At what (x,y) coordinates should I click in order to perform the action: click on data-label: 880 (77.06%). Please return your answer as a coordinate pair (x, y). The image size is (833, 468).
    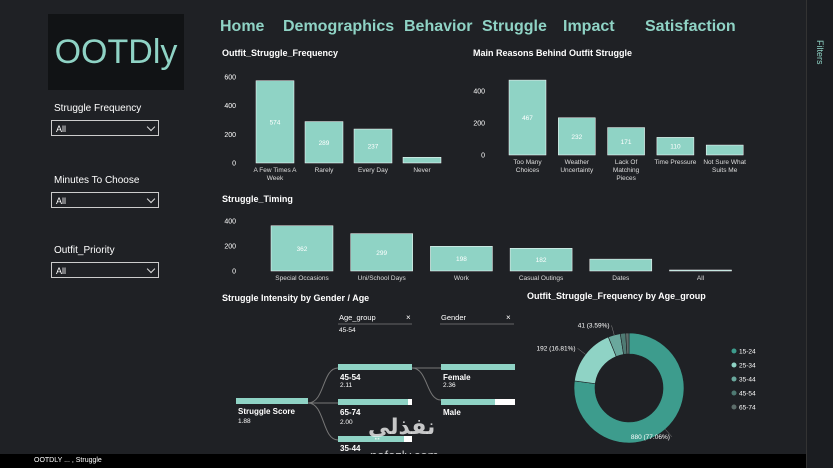
    Looking at the image, I should click on (650, 437).